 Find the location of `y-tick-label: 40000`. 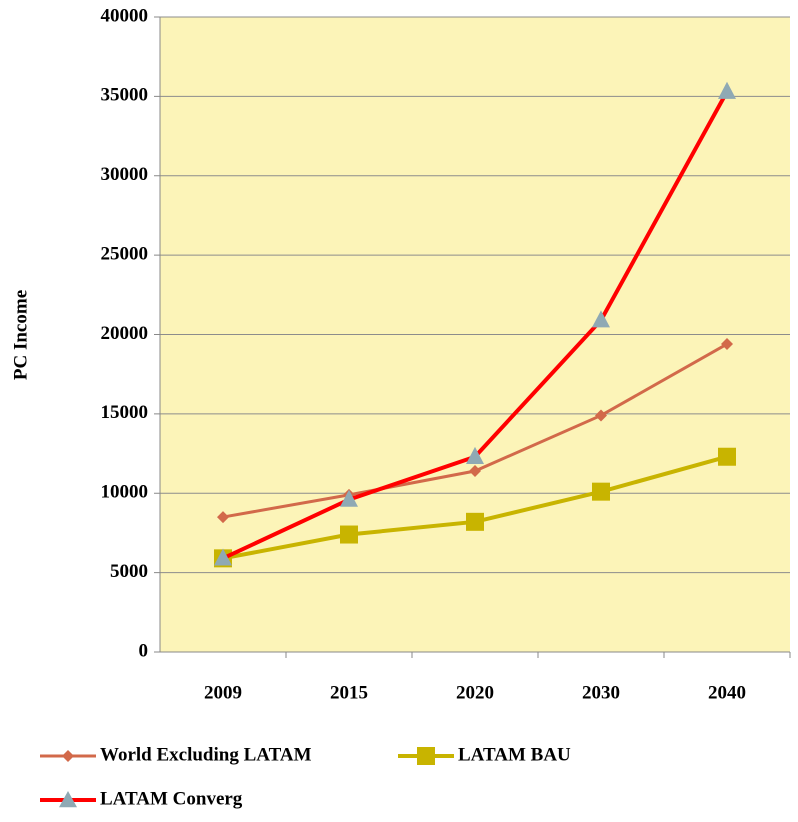

y-tick-label: 40000 is located at coordinates (125, 15).